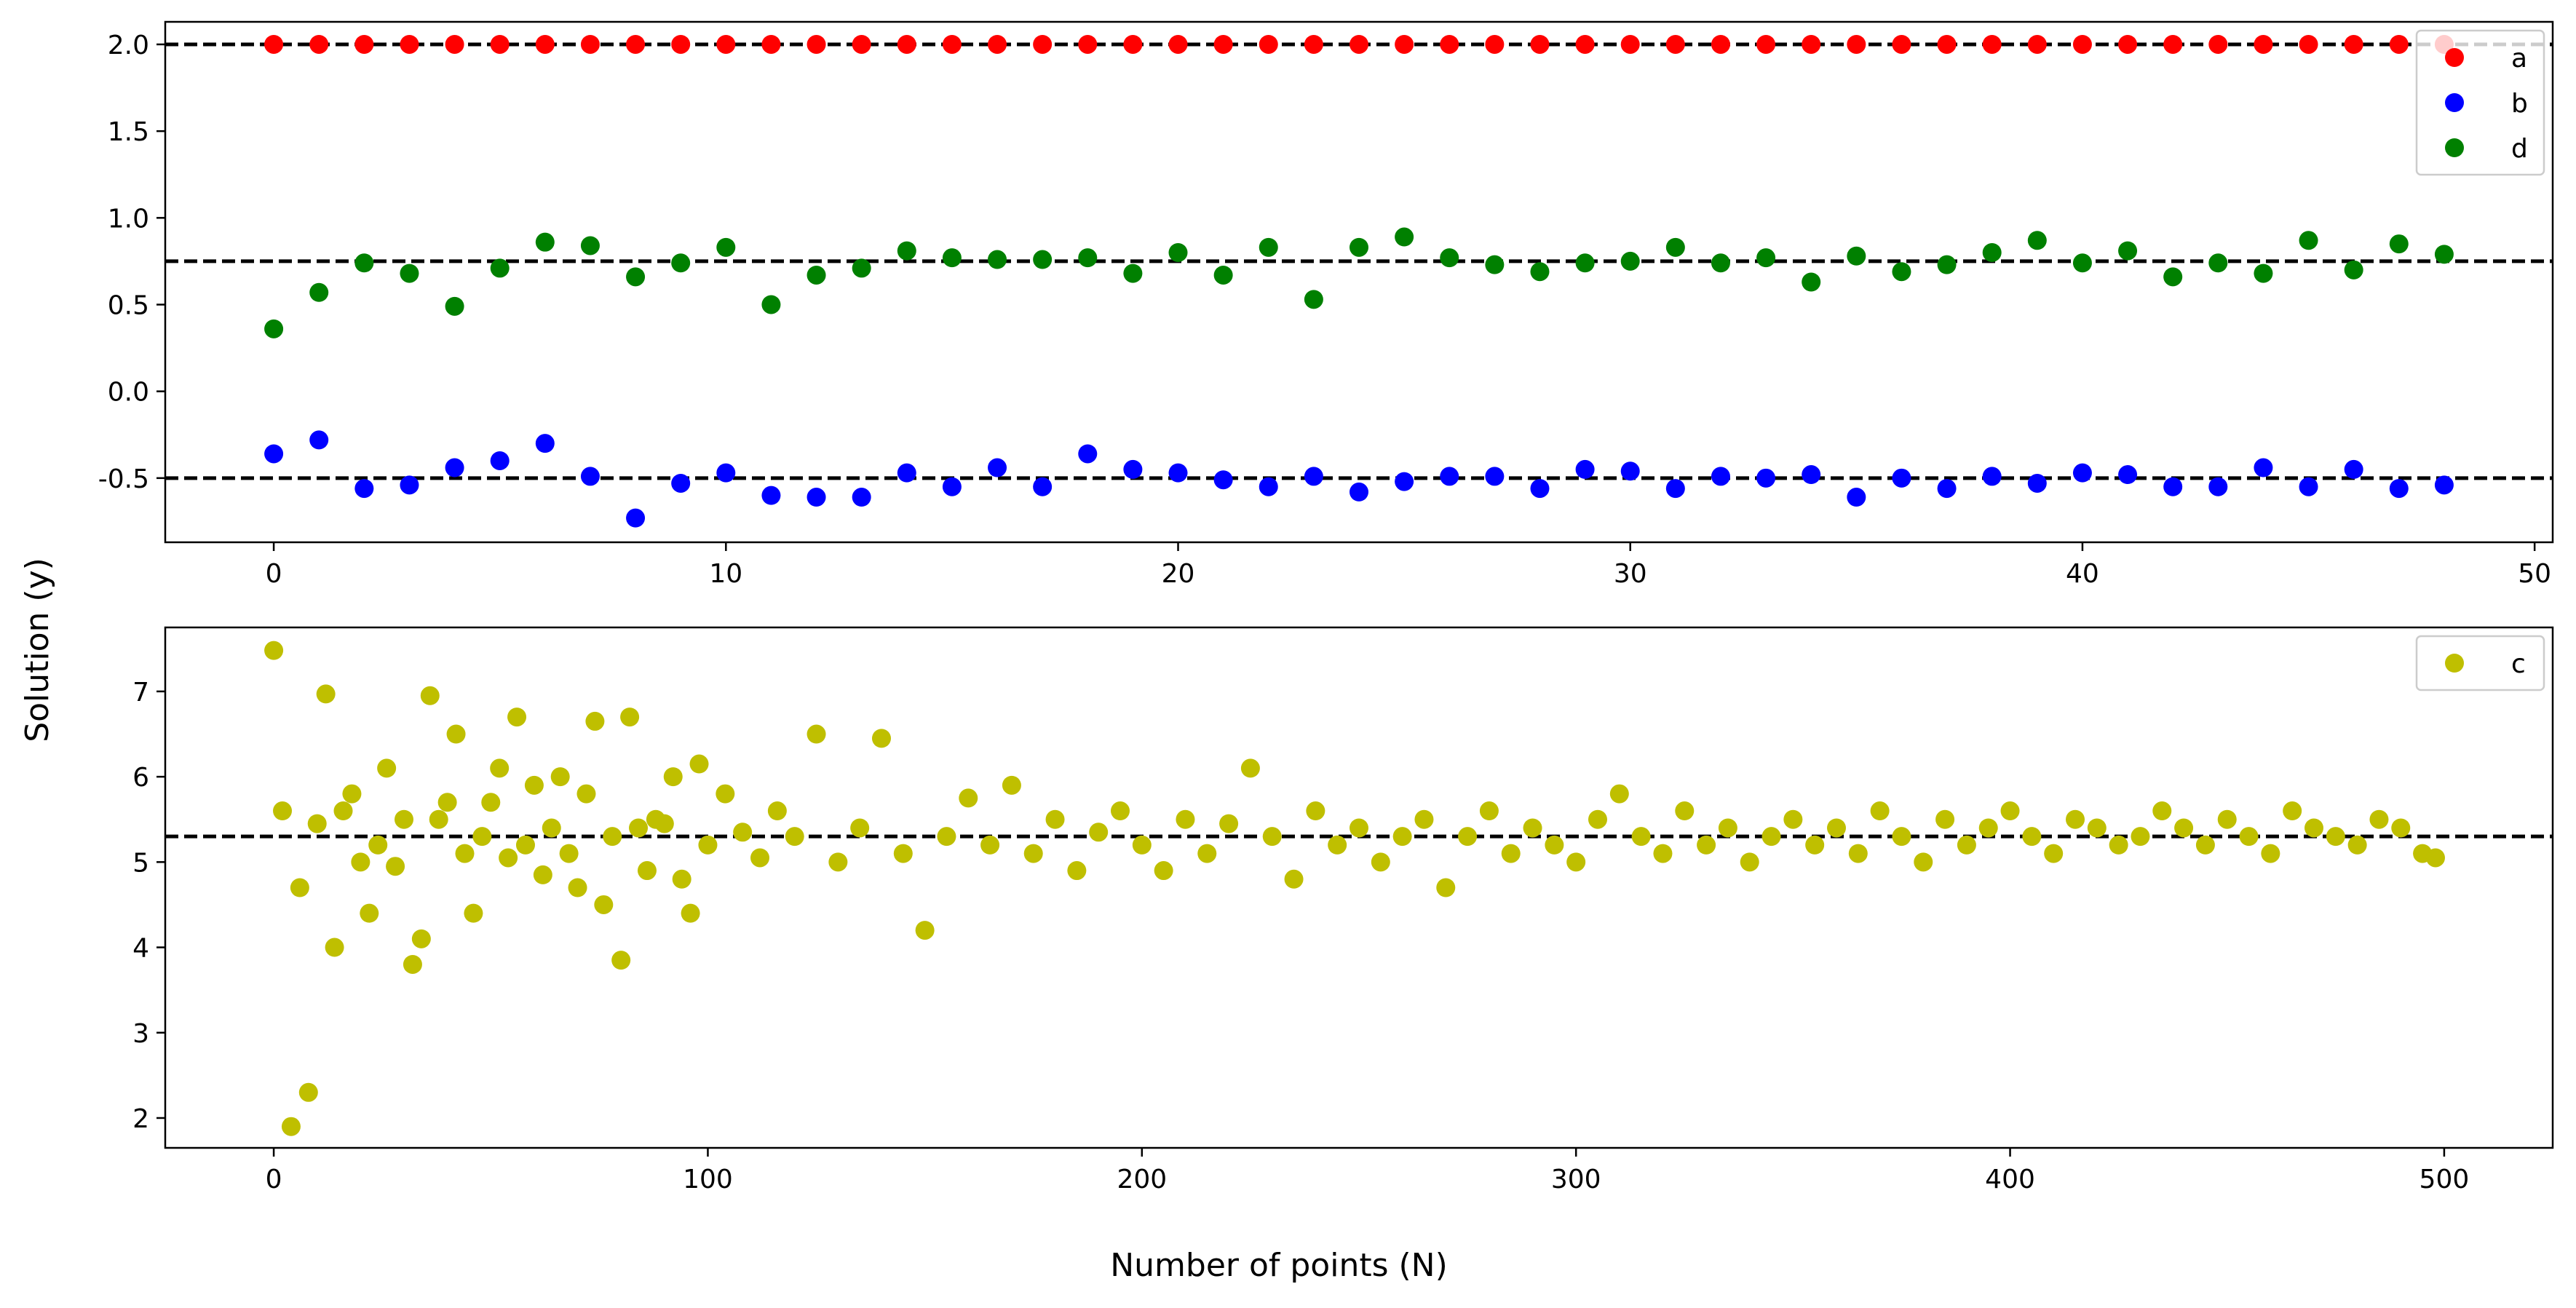  What do you see at coordinates (128, 219) in the screenshot?
I see `y-tick-label: 1.0` at bounding box center [128, 219].